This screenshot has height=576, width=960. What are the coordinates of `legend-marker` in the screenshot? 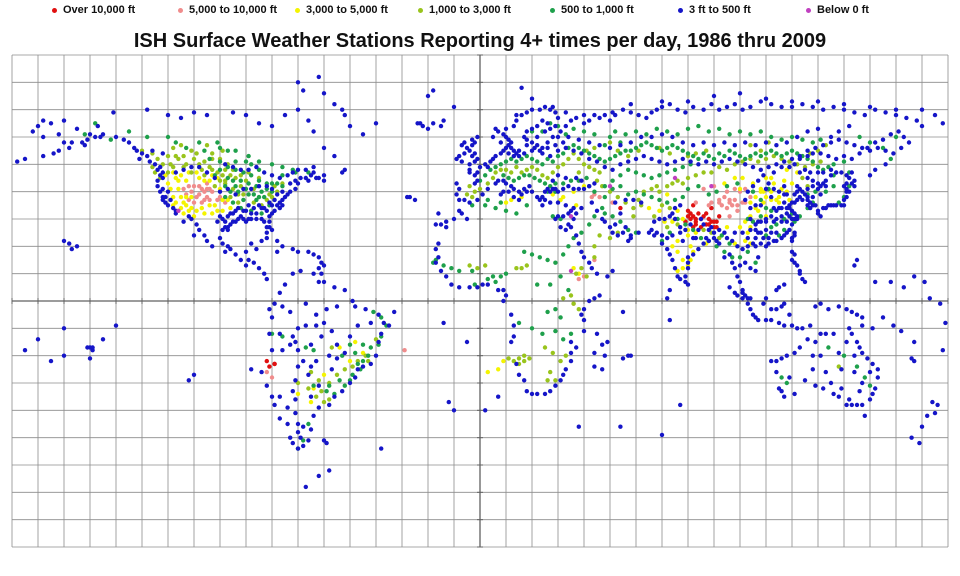 It's located at (552, 10).